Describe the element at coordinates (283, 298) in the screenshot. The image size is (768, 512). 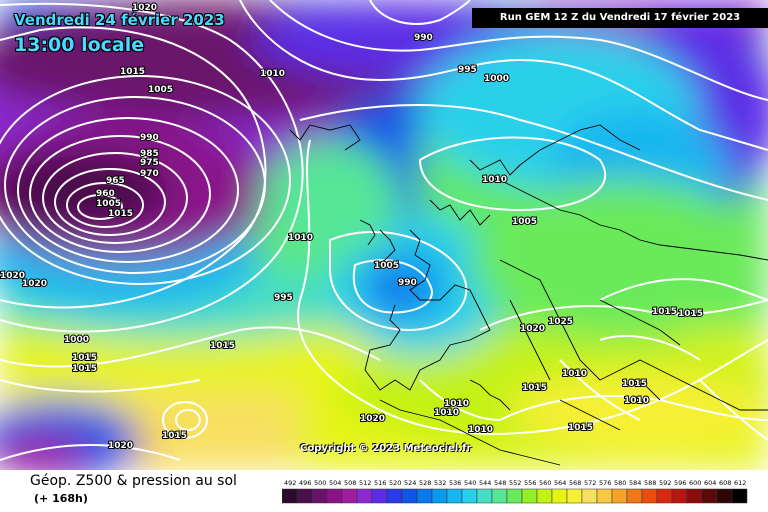
I see `isobar-label: 995` at that location.